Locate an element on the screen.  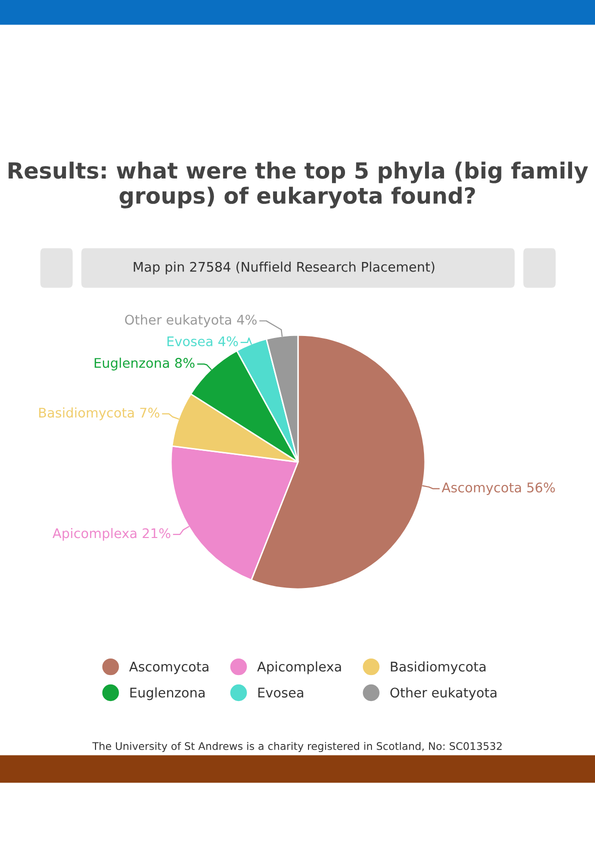
legend-label: Evosea is located at coordinates (281, 693).